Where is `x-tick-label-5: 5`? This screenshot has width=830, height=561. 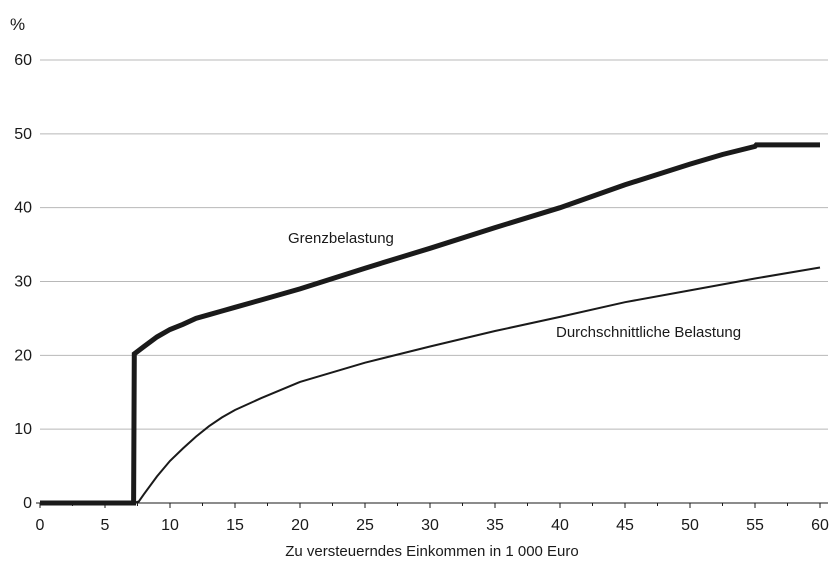 x-tick-label-5: 5 is located at coordinates (105, 525).